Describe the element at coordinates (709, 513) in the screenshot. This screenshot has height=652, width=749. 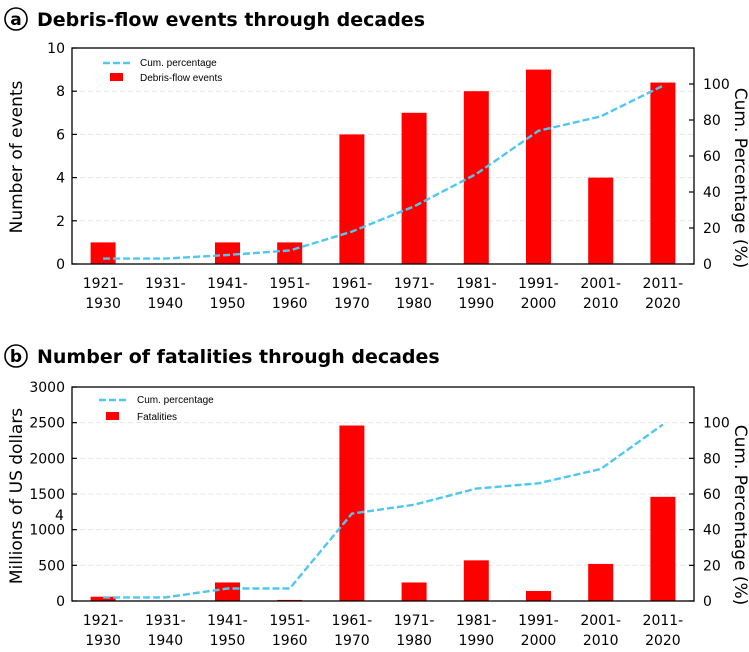
I see `panel-b-y2-ticks: 0 20 40 60 80 100` at that location.